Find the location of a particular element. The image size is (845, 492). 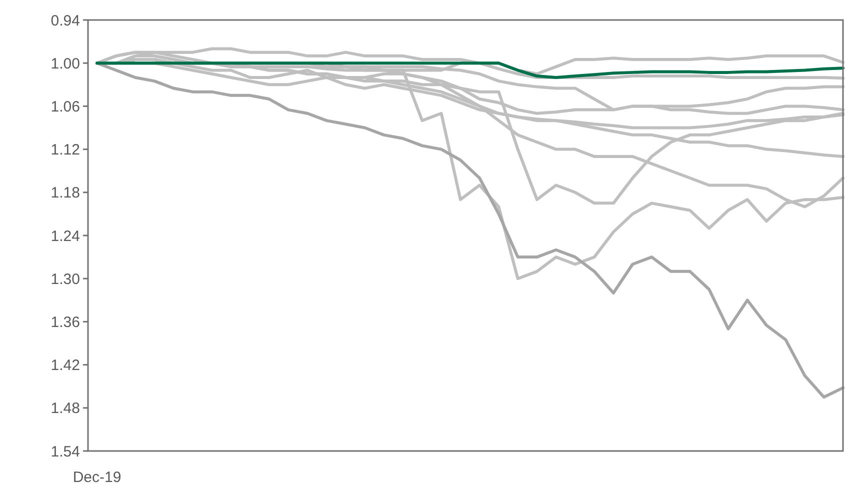

x-tick-label: Dec-19 is located at coordinates (97, 477).